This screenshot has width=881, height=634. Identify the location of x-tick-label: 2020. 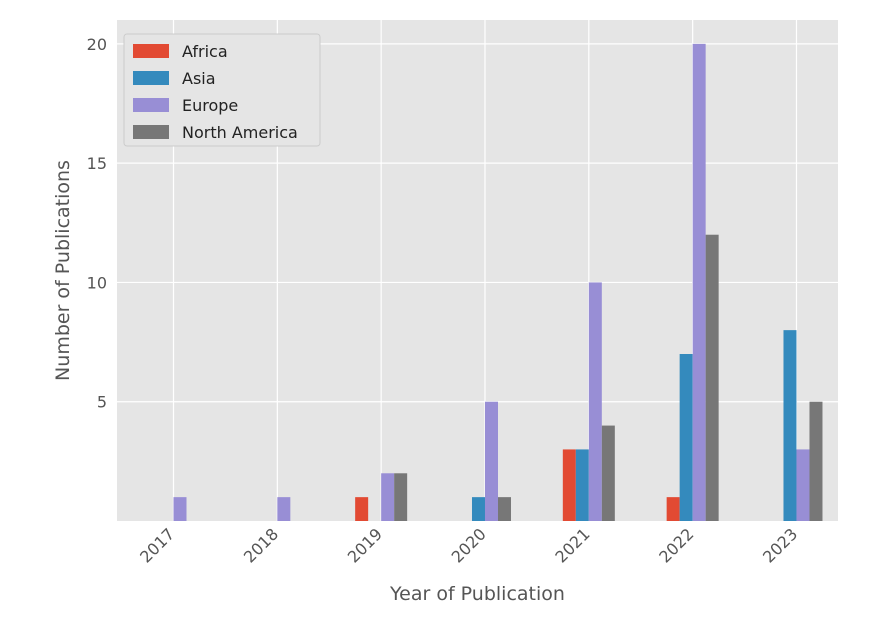
(469, 545).